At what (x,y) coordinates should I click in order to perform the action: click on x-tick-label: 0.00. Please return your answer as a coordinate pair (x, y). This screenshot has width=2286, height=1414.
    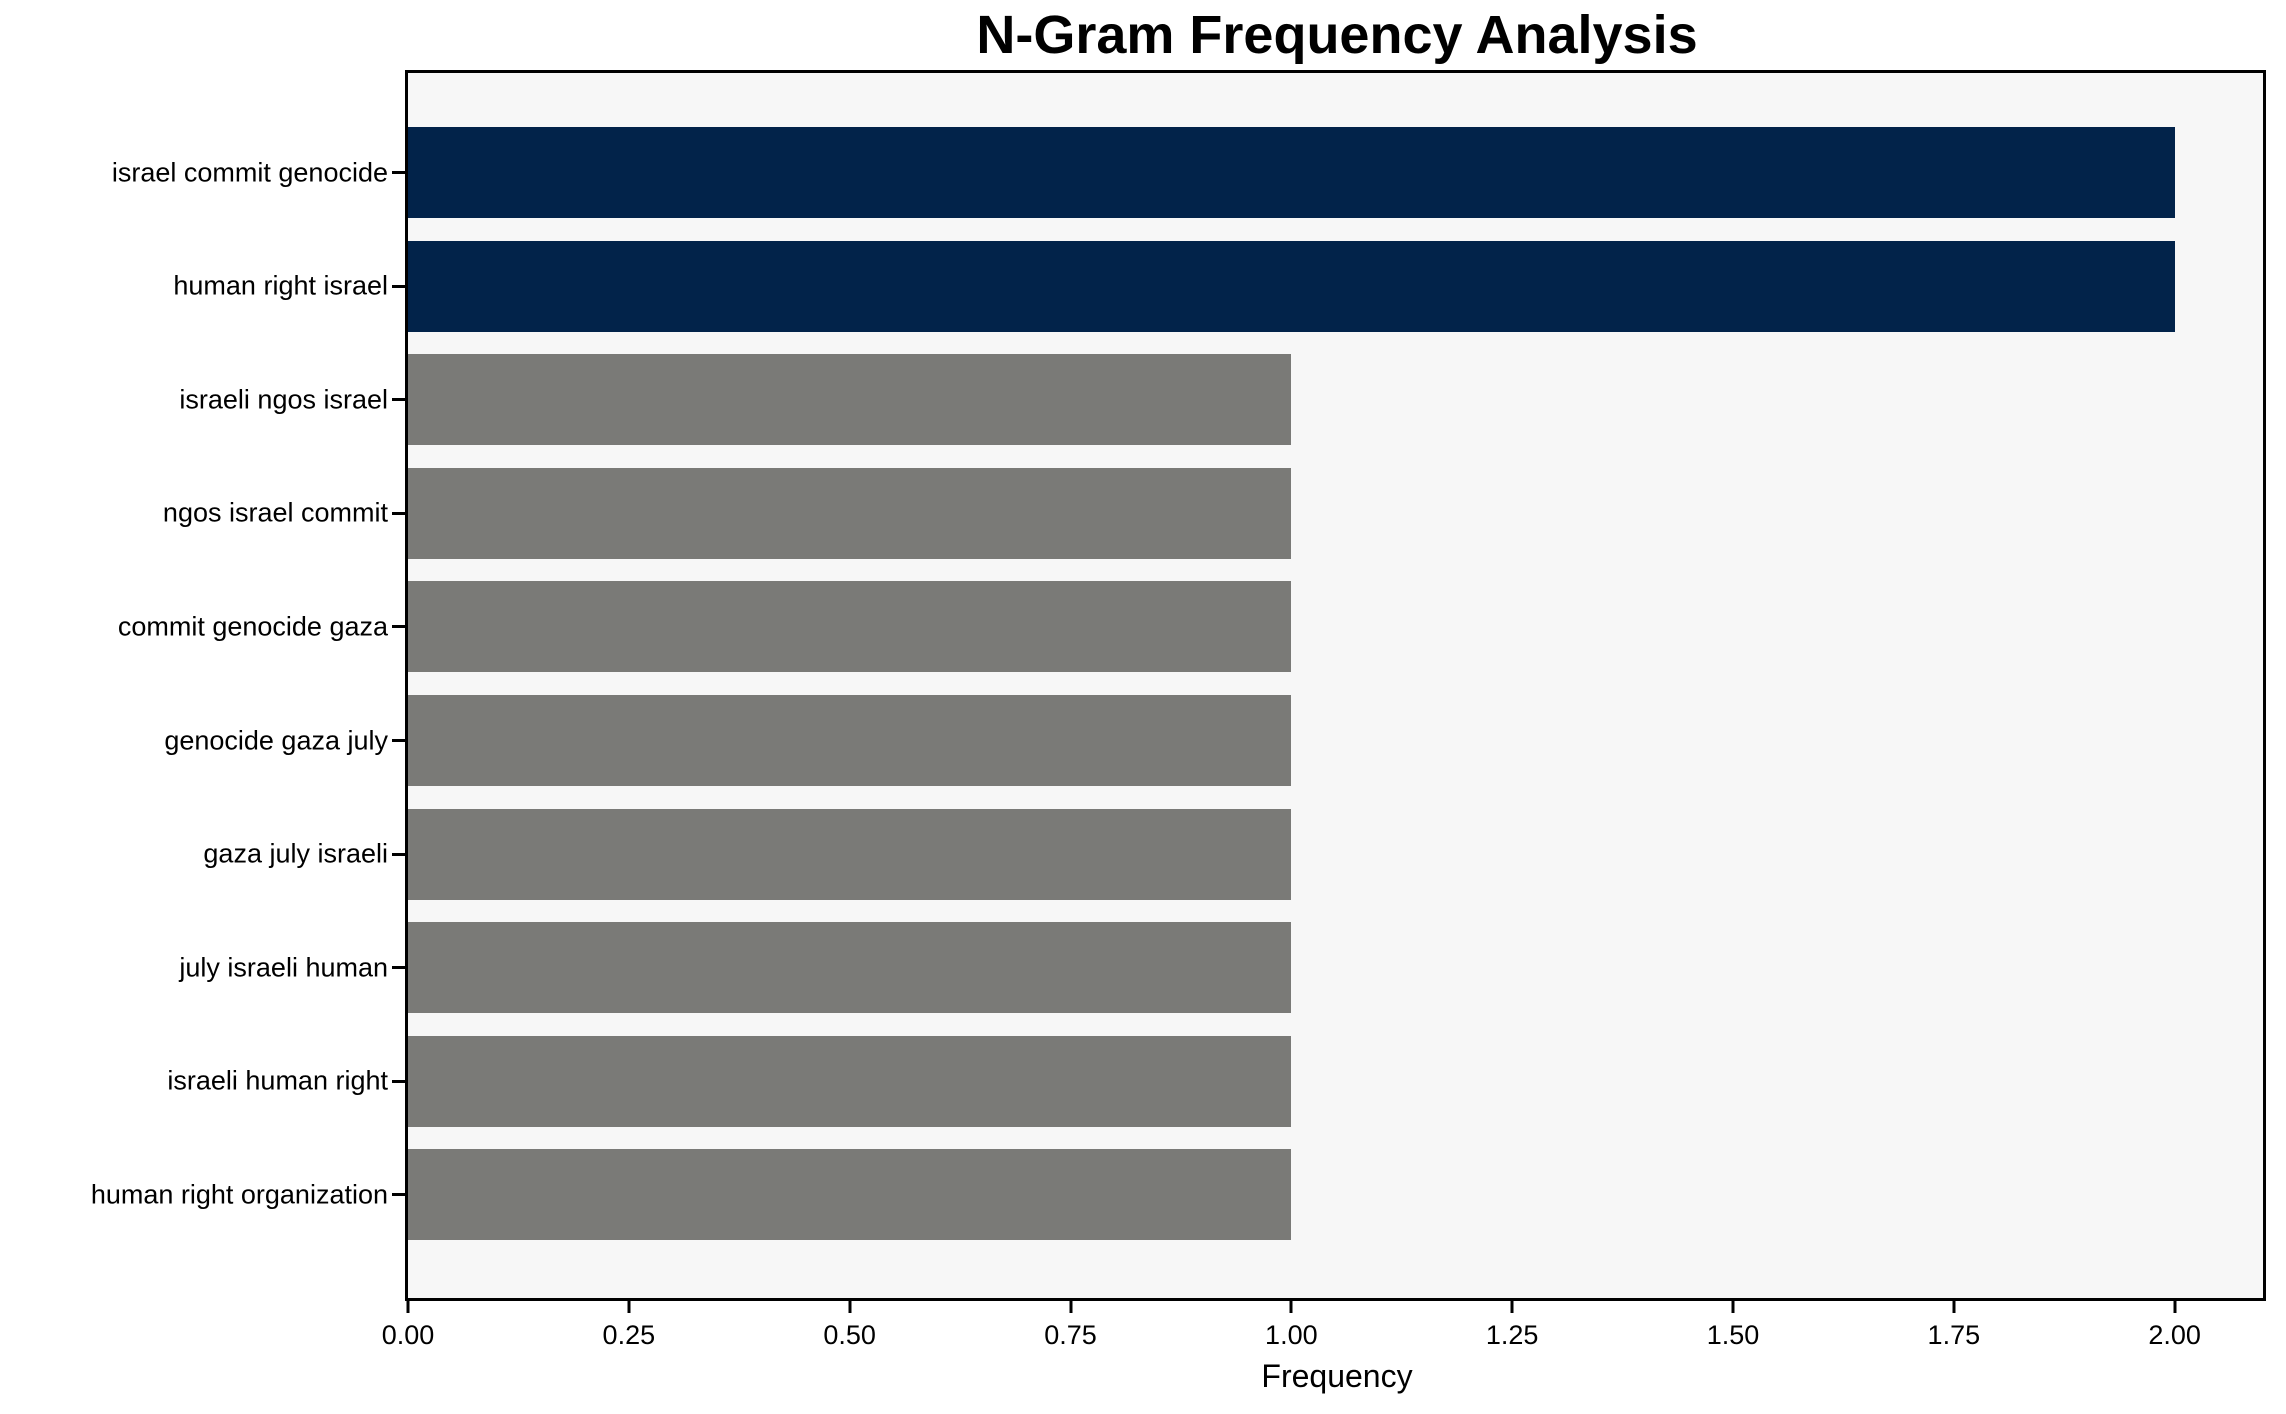
    Looking at the image, I should click on (408, 1335).